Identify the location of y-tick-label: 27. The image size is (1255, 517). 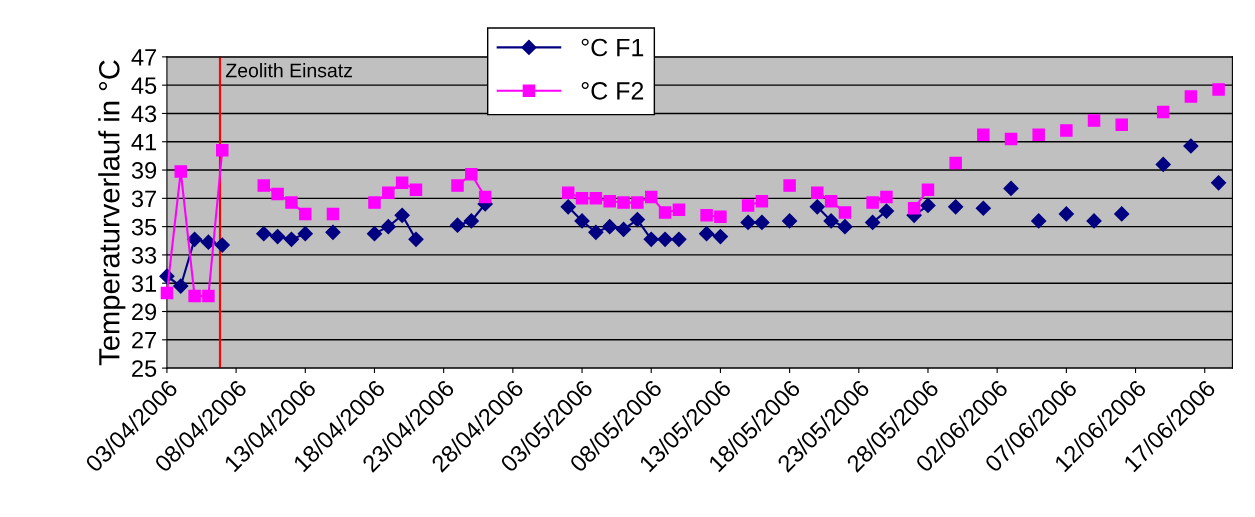
(144, 340).